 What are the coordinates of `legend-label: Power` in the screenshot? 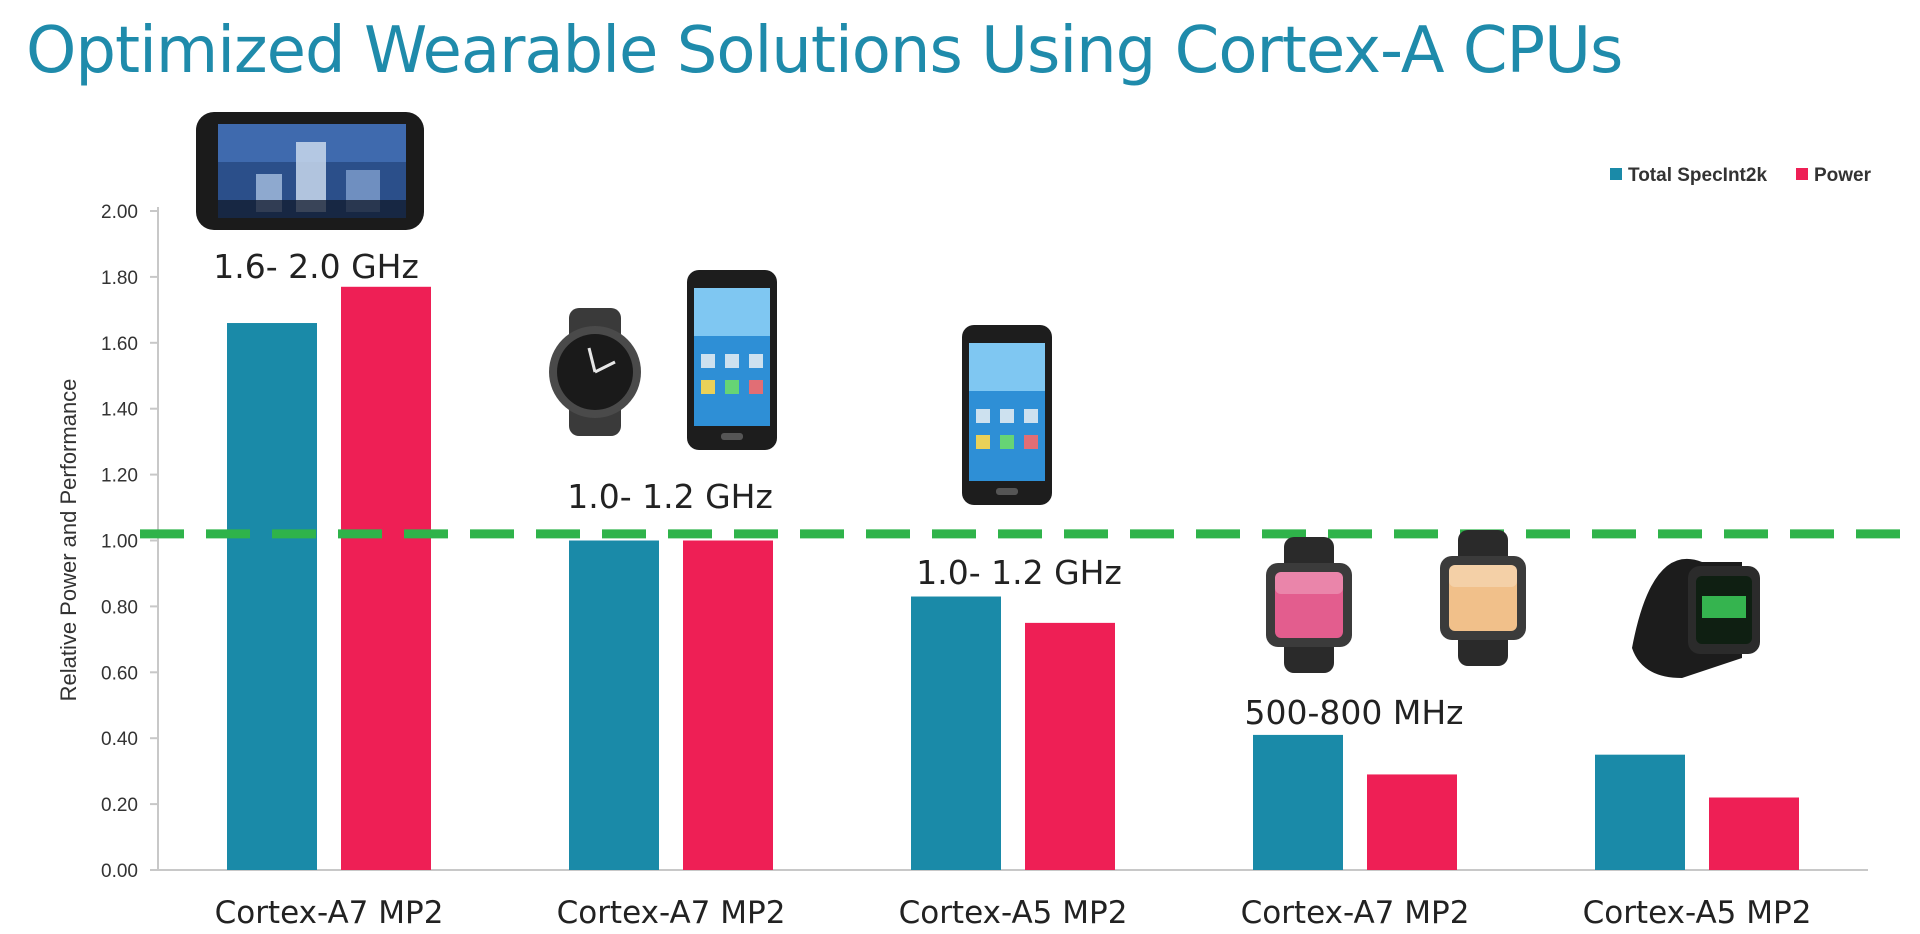 It's located at (1843, 175).